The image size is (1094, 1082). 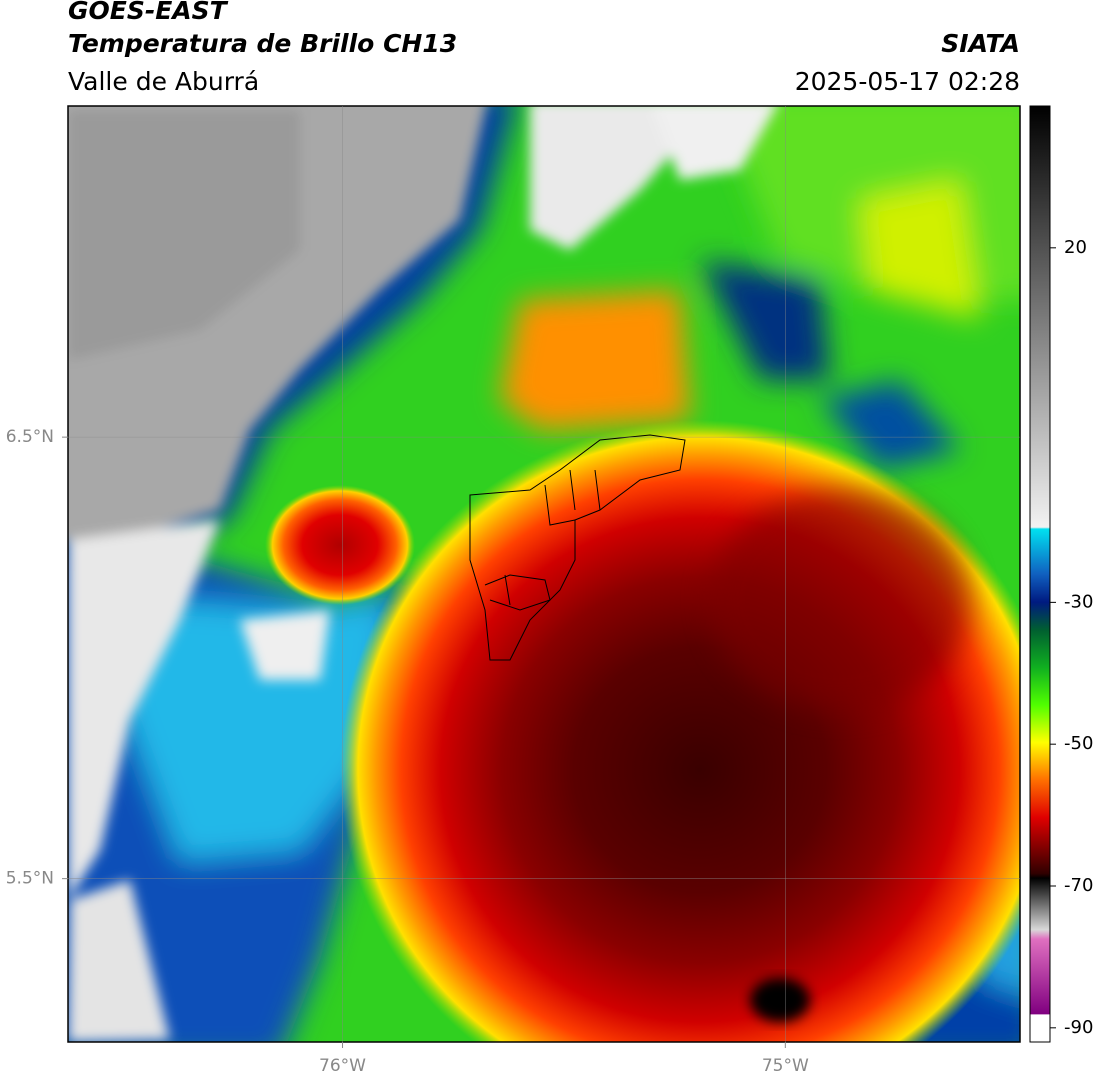 I want to click on colorbar, so click(x=1040, y=574).